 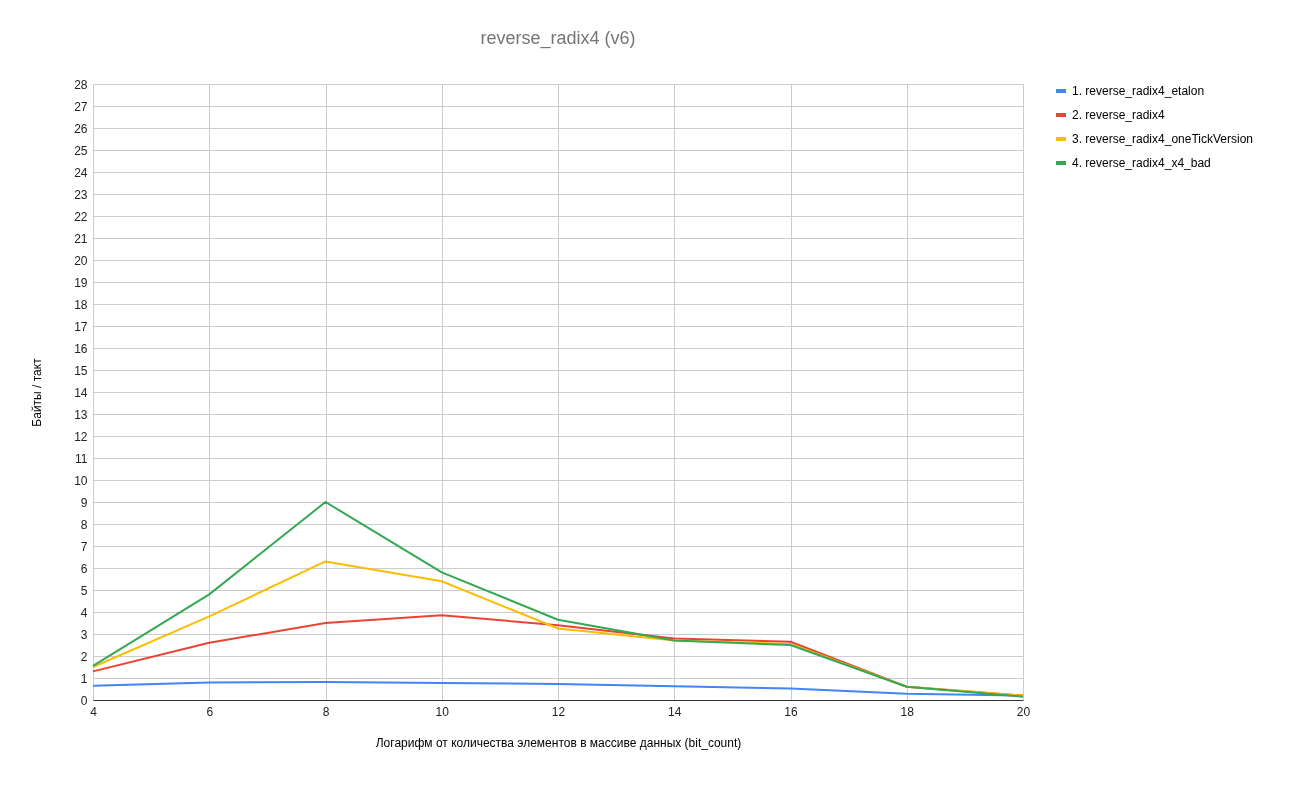 What do you see at coordinates (81, 480) in the screenshot?
I see `y-tick-label: 10` at bounding box center [81, 480].